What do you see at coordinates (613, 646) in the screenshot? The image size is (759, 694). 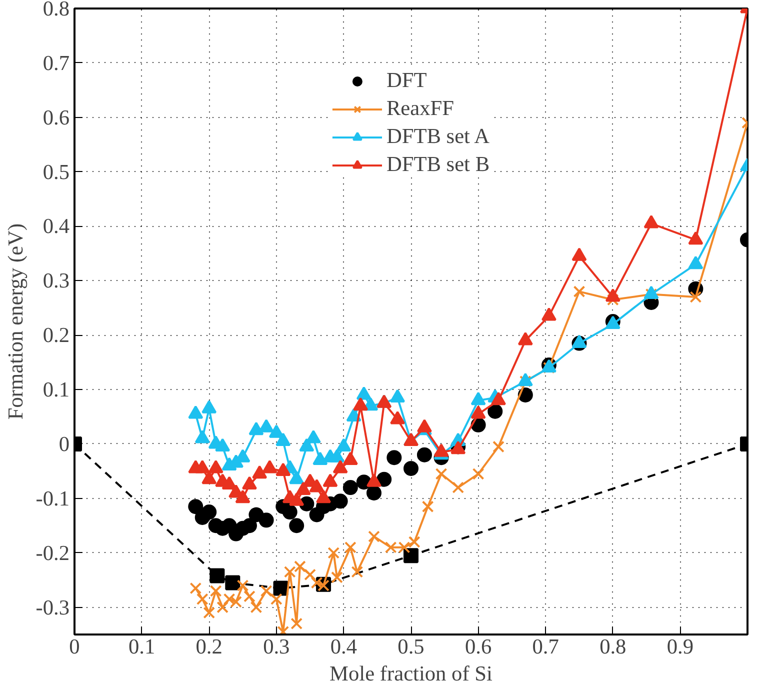 I see `x-tick-label: 0.8` at bounding box center [613, 646].